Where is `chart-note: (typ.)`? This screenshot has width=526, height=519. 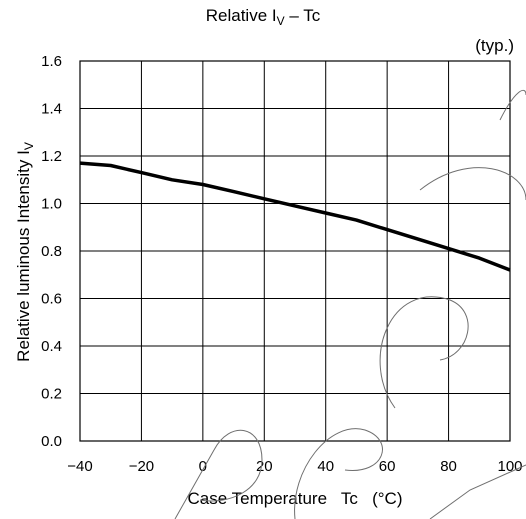
chart-note: (typ.) is located at coordinates (494, 45).